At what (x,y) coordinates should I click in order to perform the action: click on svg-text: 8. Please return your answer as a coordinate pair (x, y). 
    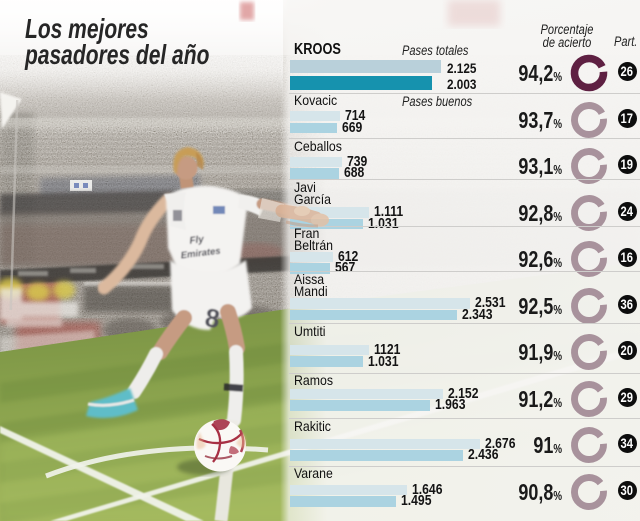
    Looking at the image, I should click on (212, 318).